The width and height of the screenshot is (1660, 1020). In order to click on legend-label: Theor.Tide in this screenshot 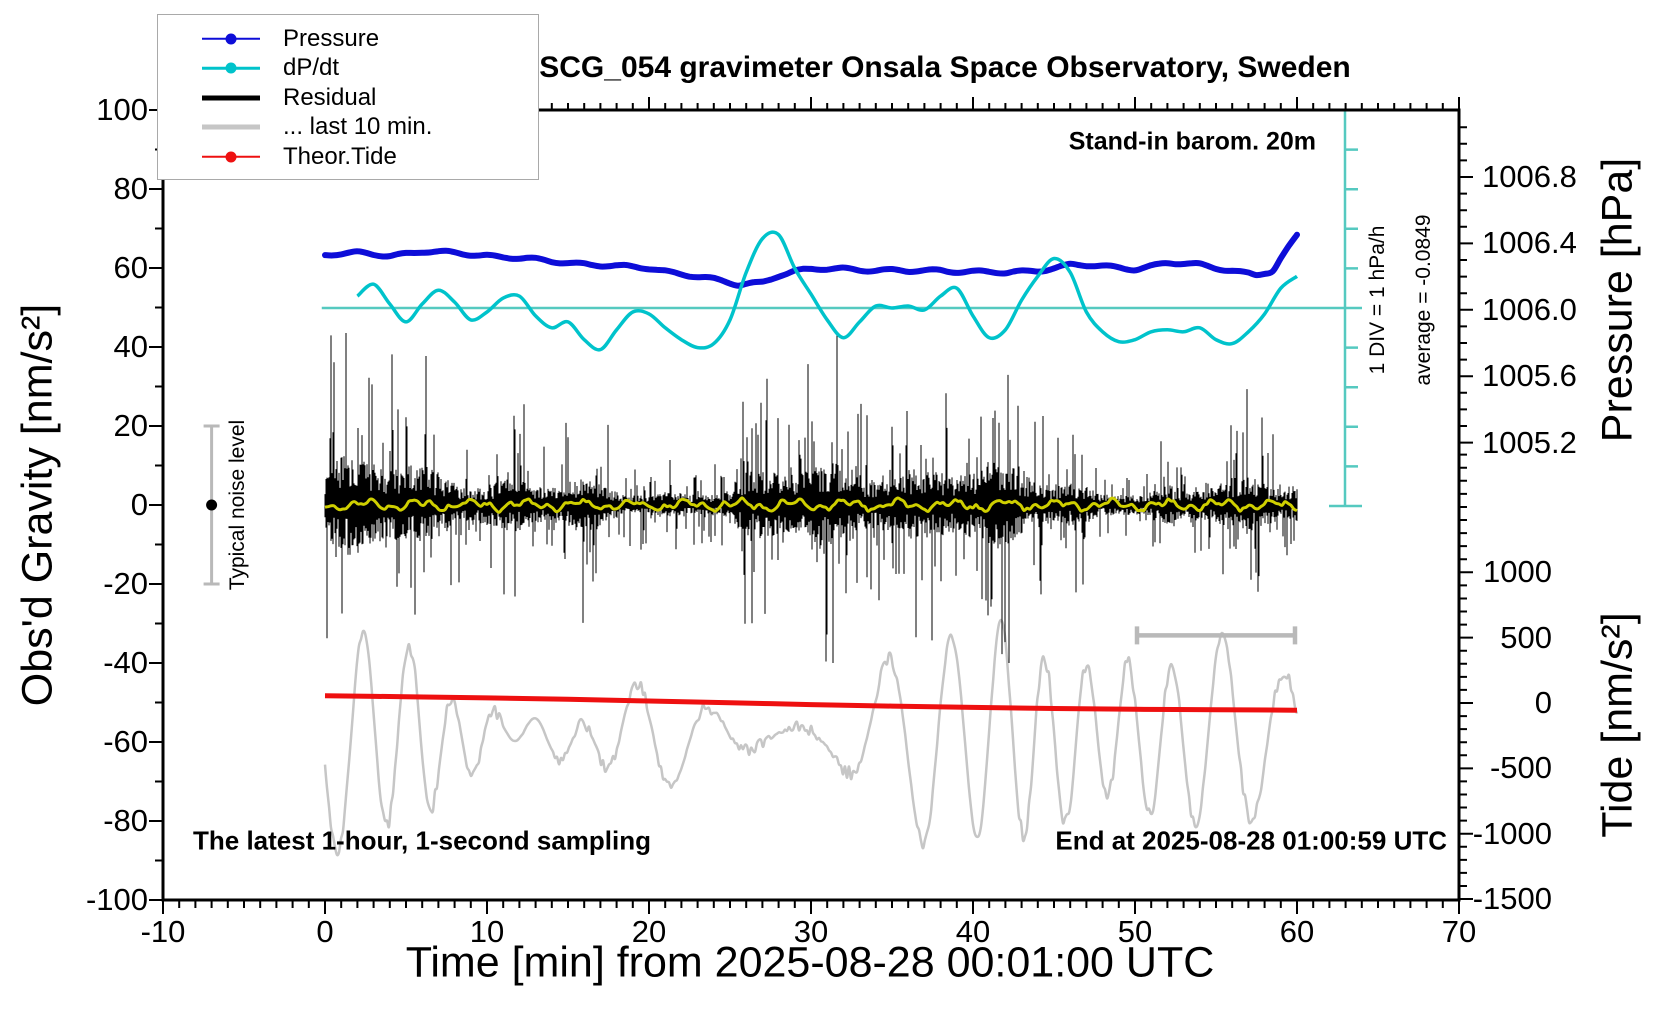, I will do `click(340, 156)`.